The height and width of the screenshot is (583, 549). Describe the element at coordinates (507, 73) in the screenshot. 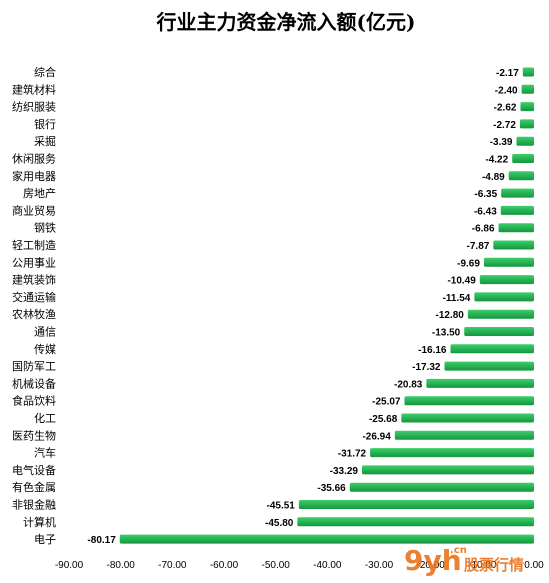

I see `data-label: -2.17` at that location.